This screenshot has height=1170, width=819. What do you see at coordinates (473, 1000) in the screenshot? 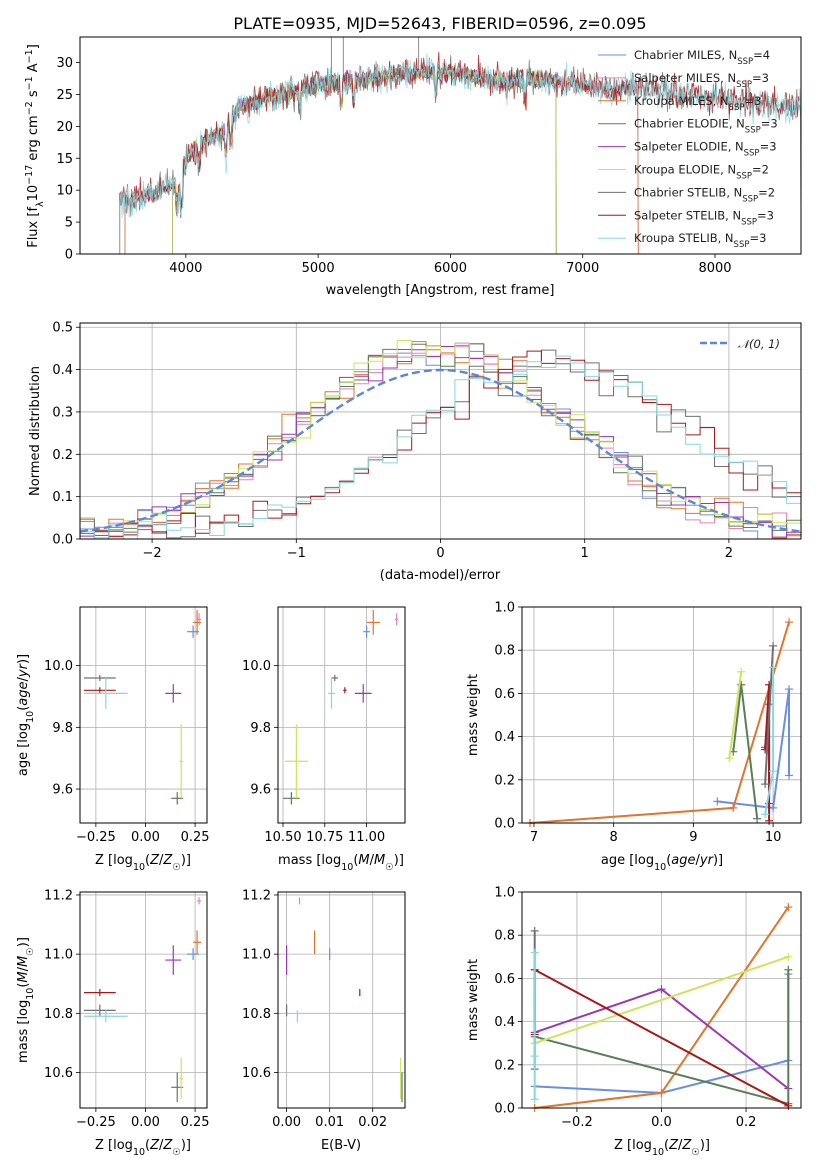
I see `y-axis-label: mass weight` at bounding box center [473, 1000].